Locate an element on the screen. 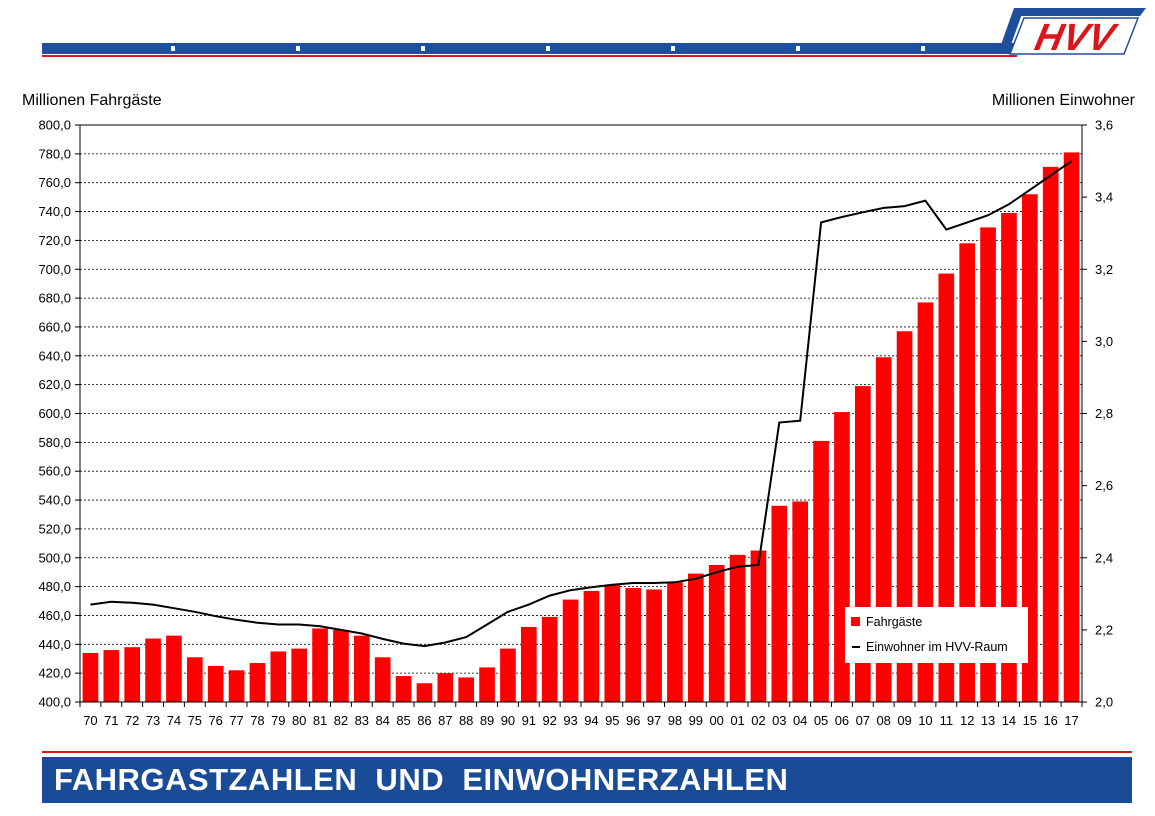 The width and height of the screenshot is (1155, 816). x-tick-label: 10 is located at coordinates (925, 720).